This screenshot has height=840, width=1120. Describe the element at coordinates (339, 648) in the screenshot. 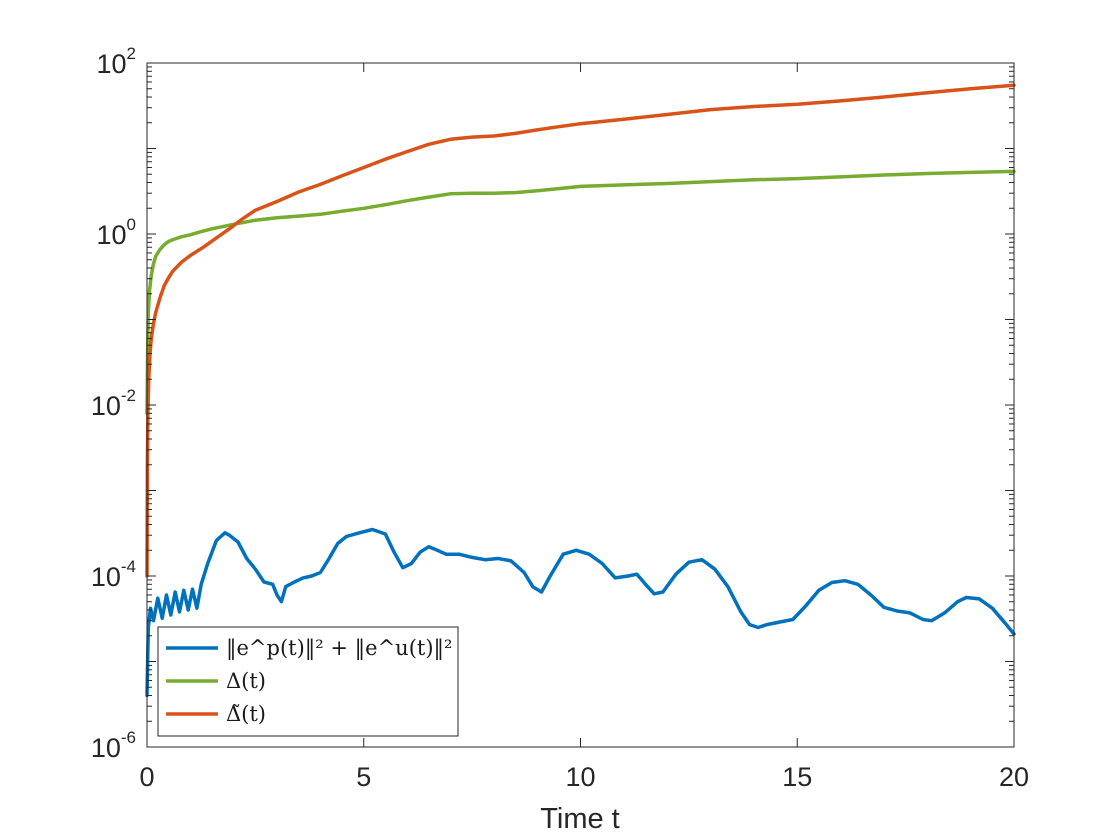

I see `legend-label: ‖e^p(t)‖² + ‖e^u(t)‖²` at that location.